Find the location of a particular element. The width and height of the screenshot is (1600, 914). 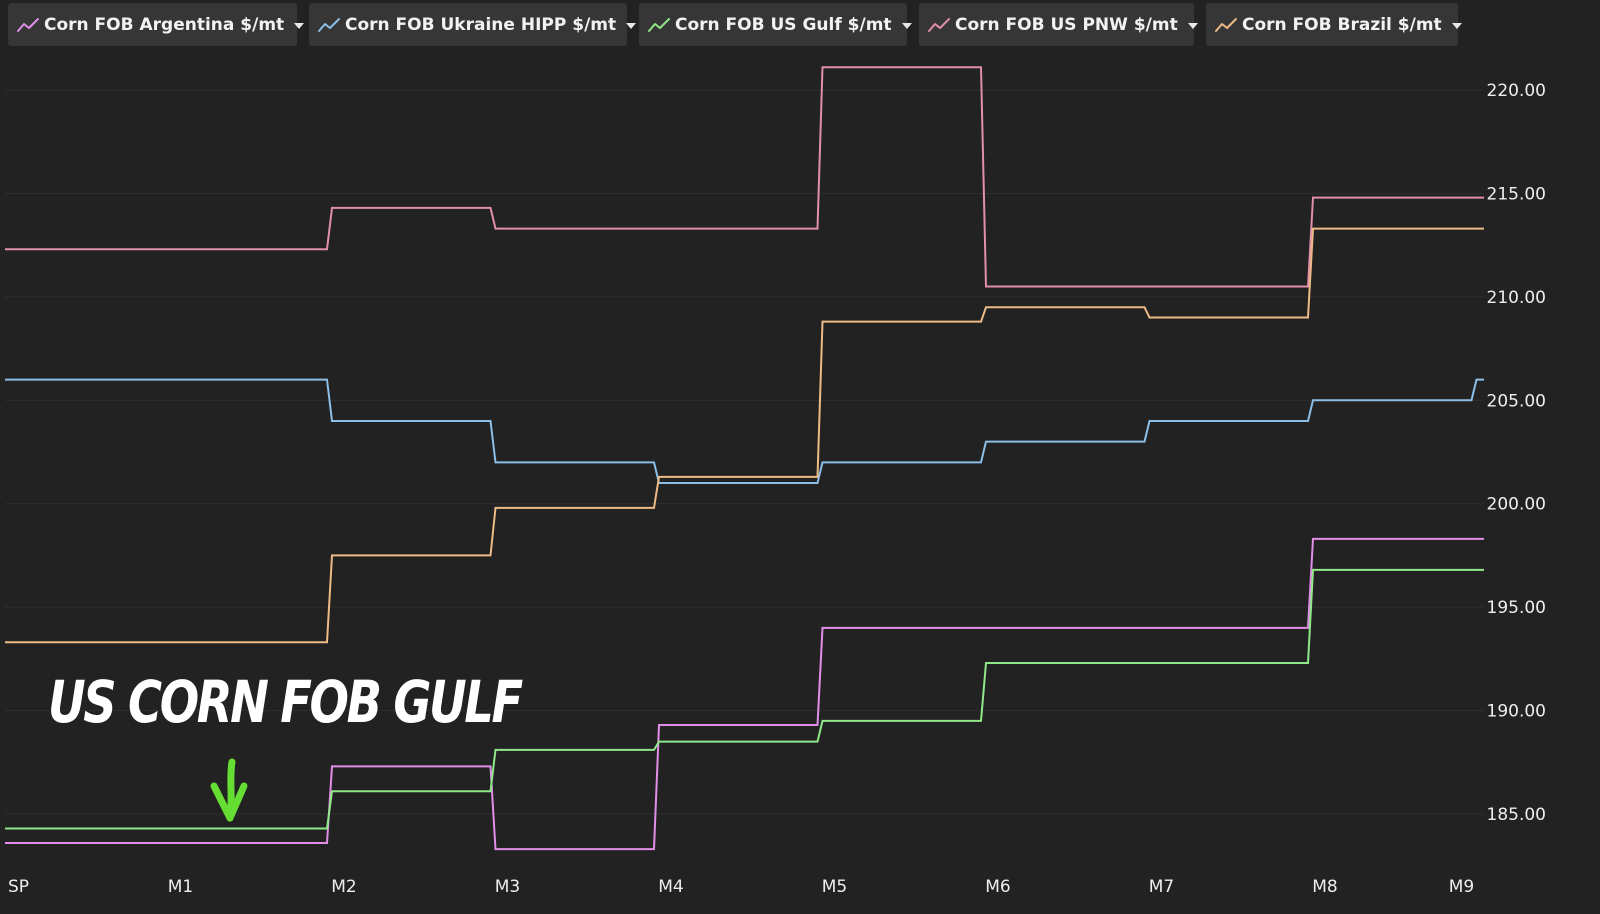

arrow-head is located at coordinates (229, 802).